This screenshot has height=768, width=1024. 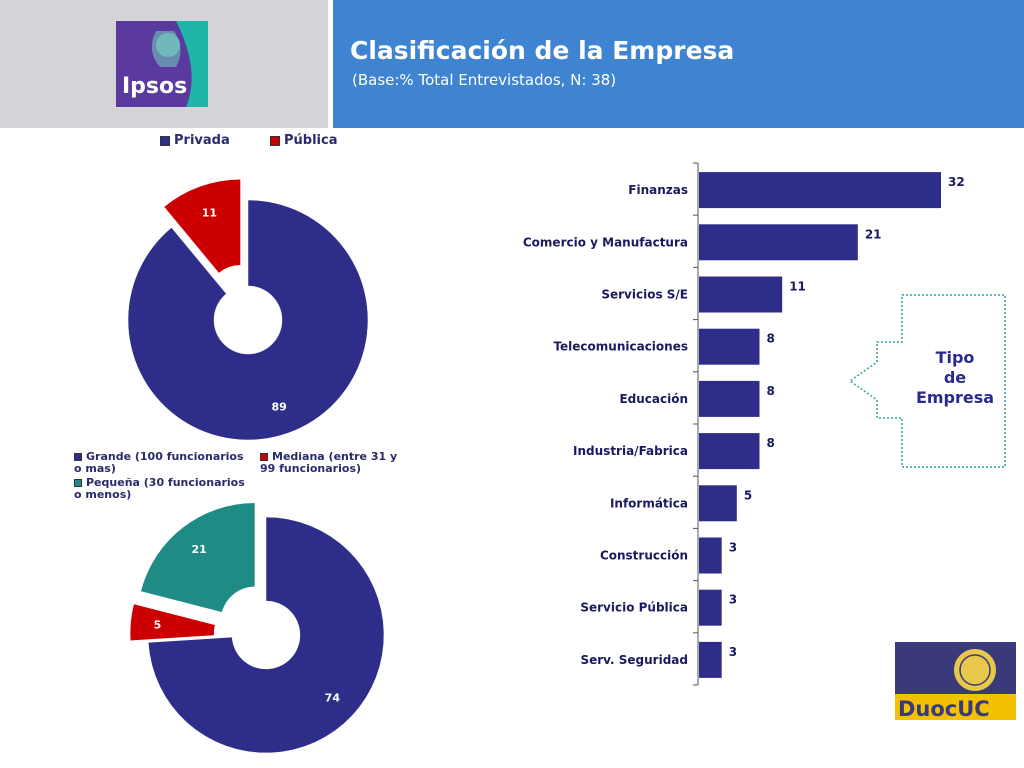 I want to click on header-blue-panel, so click(x=678, y=64).